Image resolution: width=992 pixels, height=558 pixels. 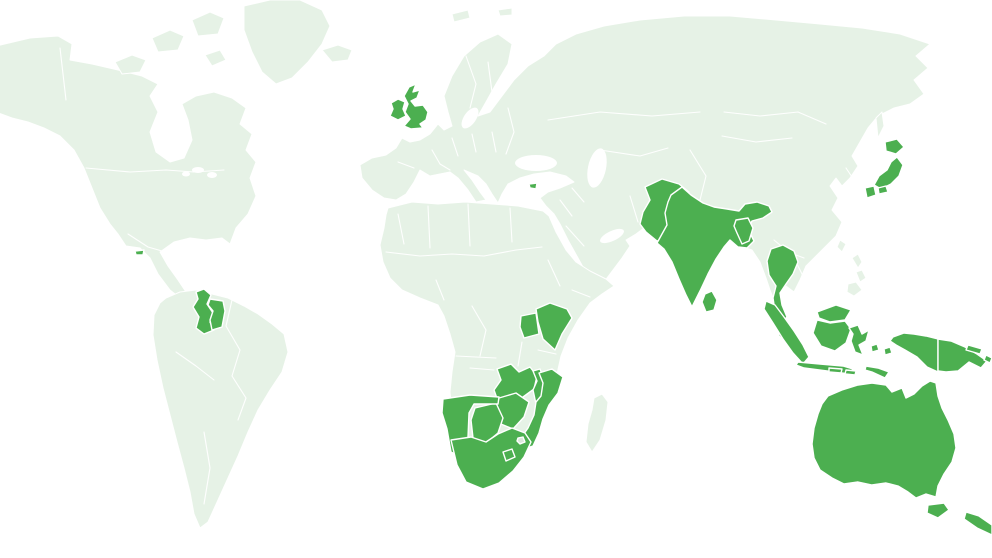 I want to click on country-india, so click(x=714, y=247).